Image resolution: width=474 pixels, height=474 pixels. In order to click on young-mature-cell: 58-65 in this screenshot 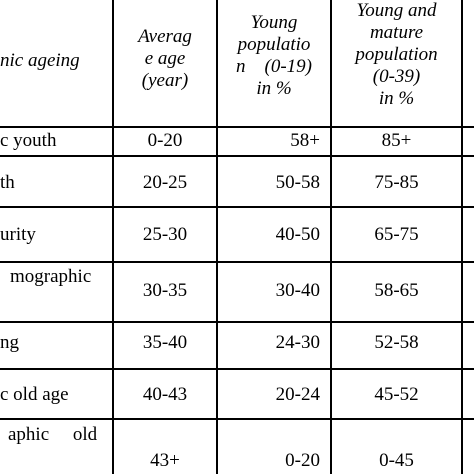, I will do `click(396, 290)`.